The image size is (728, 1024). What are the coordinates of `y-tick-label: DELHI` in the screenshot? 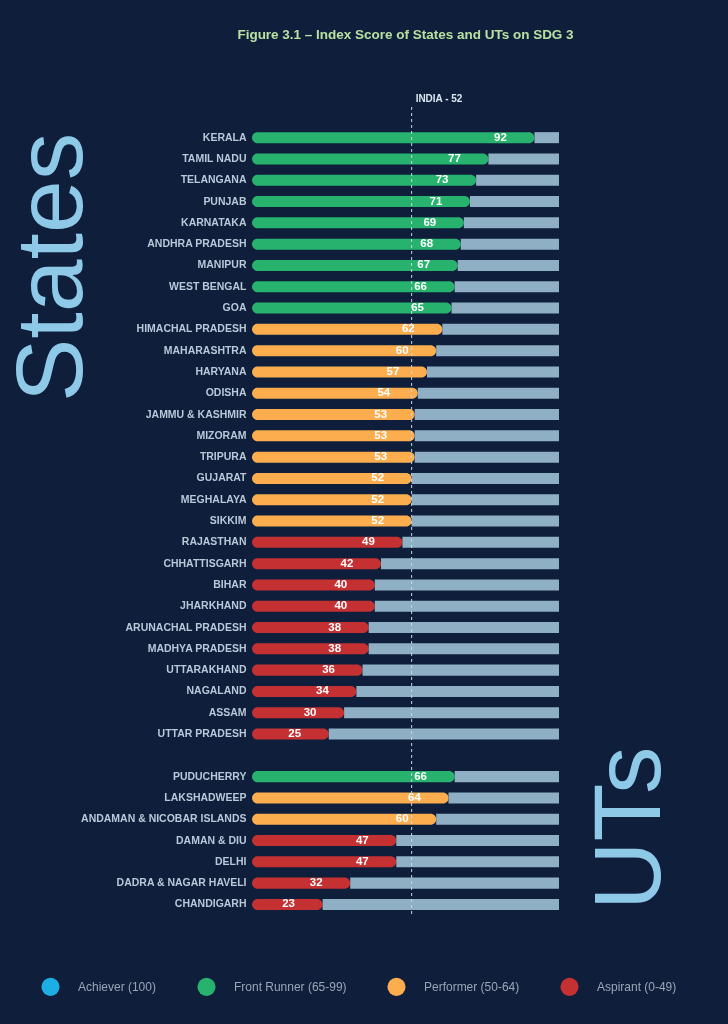 It's located at (231, 861).